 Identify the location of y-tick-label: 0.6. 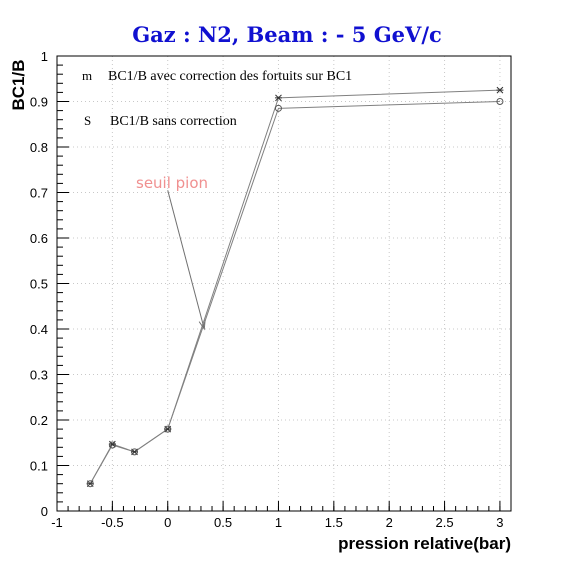
(39, 238).